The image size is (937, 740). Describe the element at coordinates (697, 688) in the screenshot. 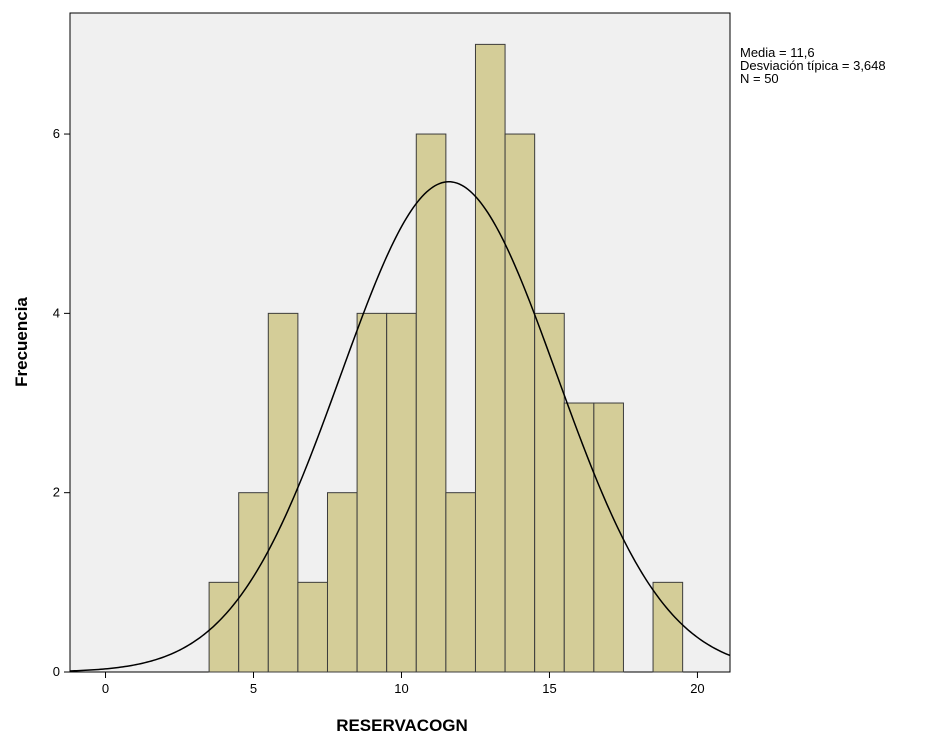

I see `x-tick-label: 20` at that location.